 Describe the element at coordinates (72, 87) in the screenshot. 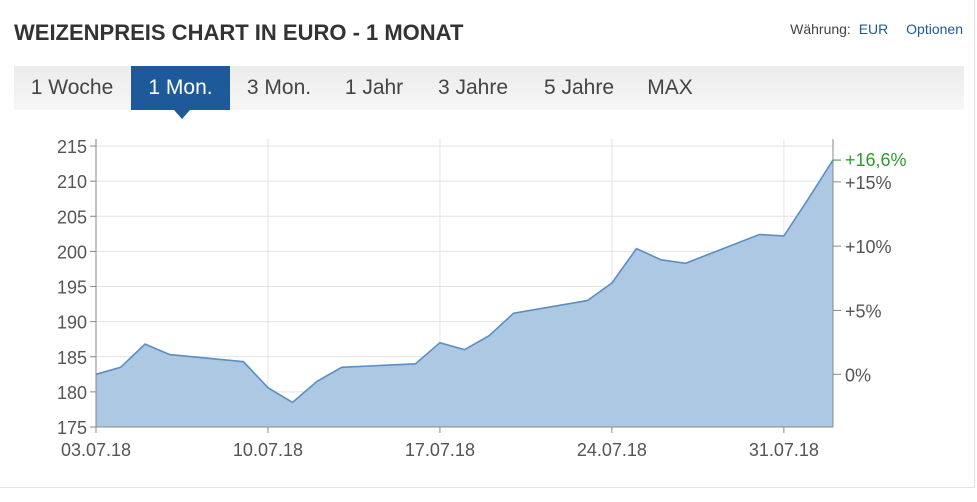

I see `tab-1-woche: 1 Woche` at that location.